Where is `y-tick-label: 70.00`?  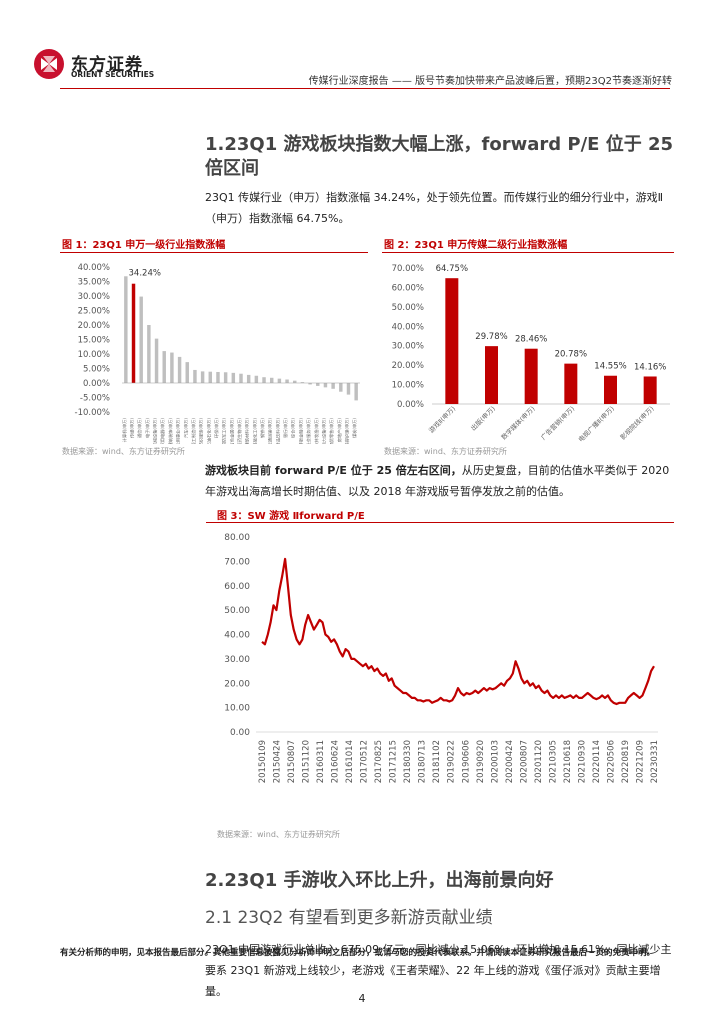
y-tick-label: 70.00 is located at coordinates (237, 562).